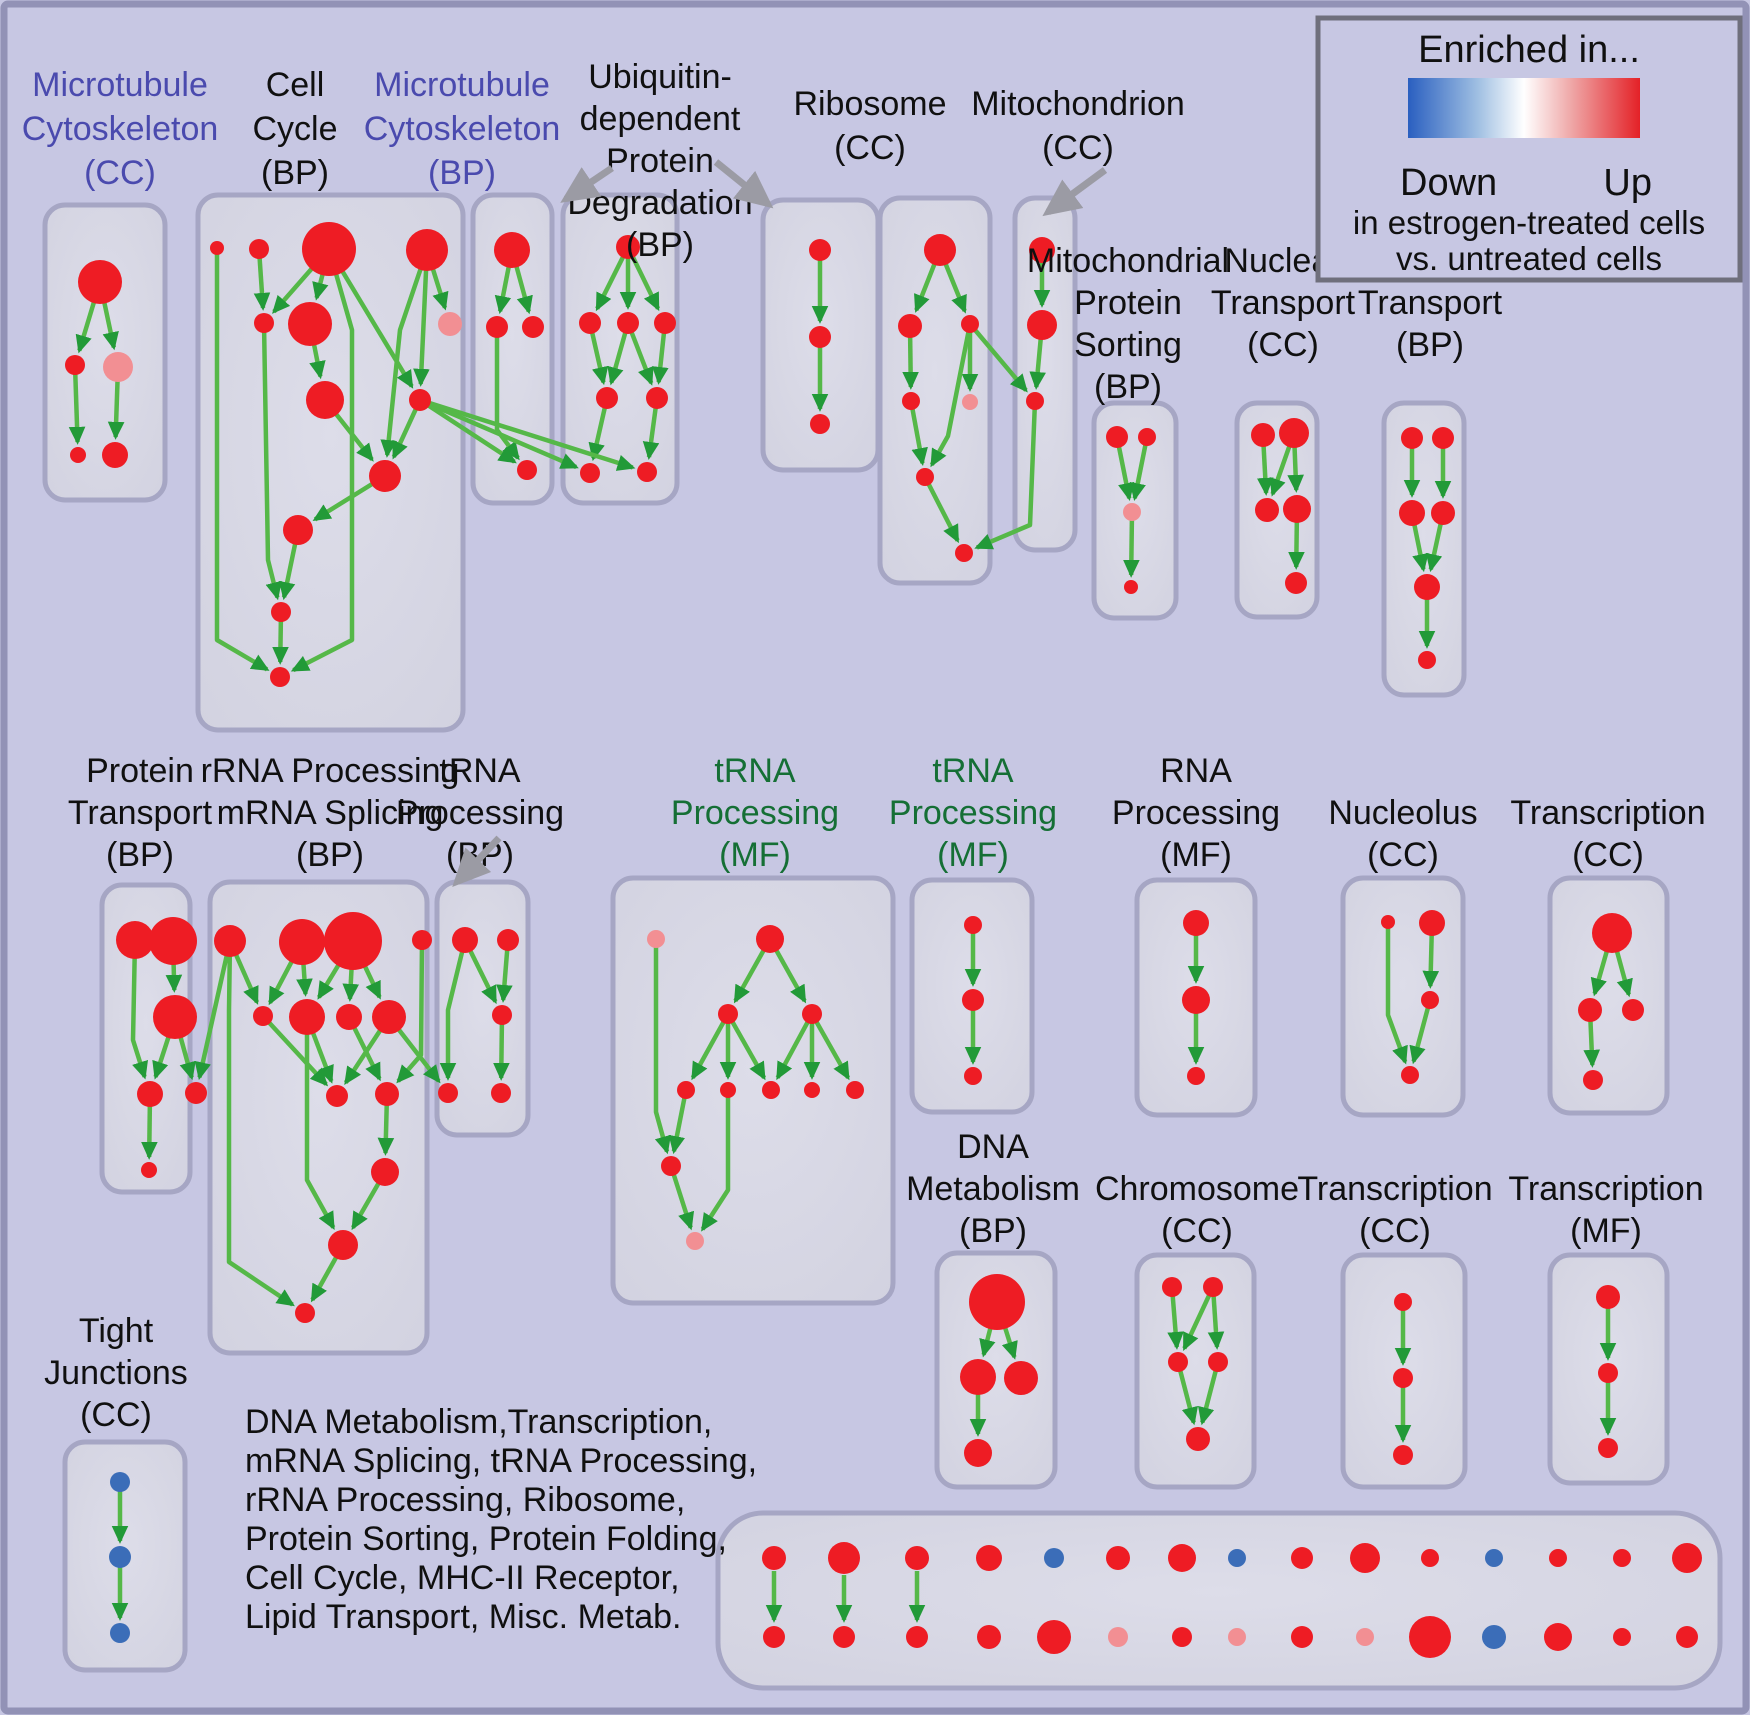  What do you see at coordinates (1178, 1362) in the screenshot?
I see `node-chromosome-ml` at bounding box center [1178, 1362].